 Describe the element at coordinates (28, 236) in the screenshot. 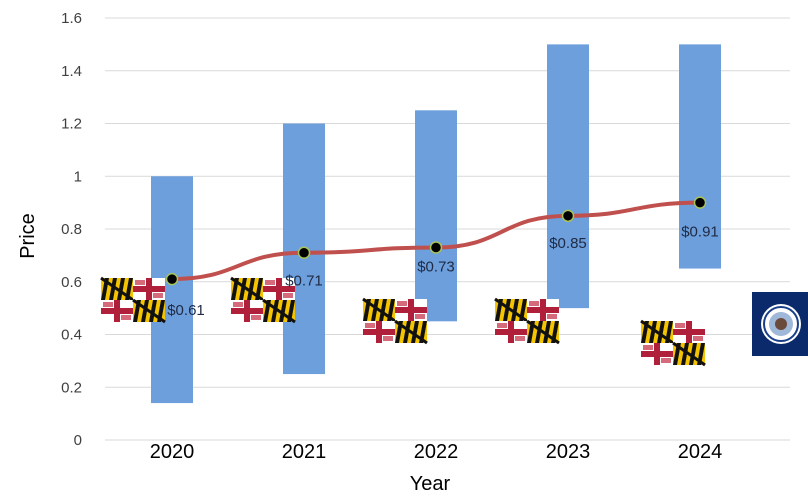

I see `y-axis-title: Price` at that location.